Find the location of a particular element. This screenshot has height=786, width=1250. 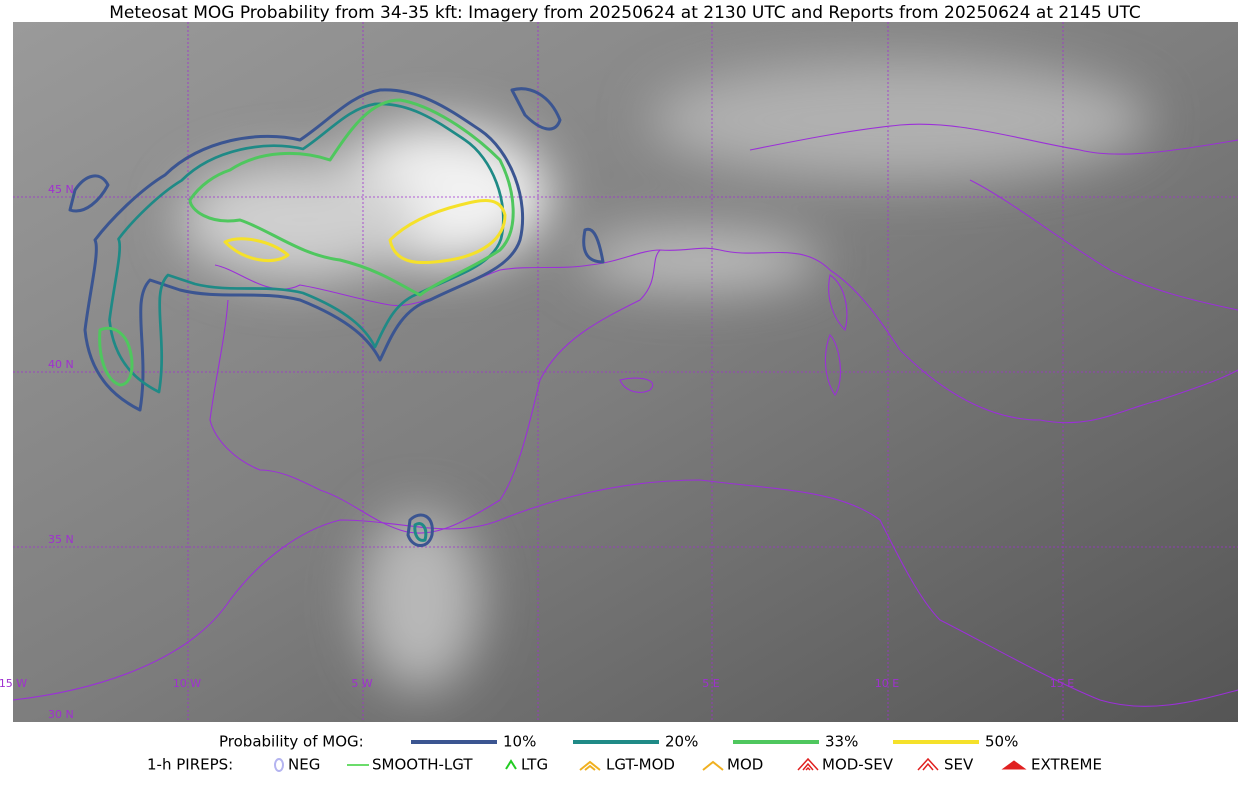

lat-label: 40 N is located at coordinates (61, 364).